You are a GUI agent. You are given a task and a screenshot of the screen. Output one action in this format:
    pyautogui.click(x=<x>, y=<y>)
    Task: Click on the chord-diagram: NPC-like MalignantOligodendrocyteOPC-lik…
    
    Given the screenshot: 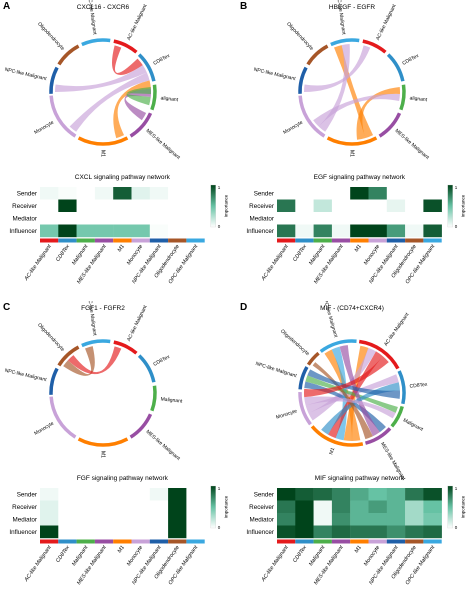 What is the action you would take?
    pyautogui.click(x=93, y=381)
    